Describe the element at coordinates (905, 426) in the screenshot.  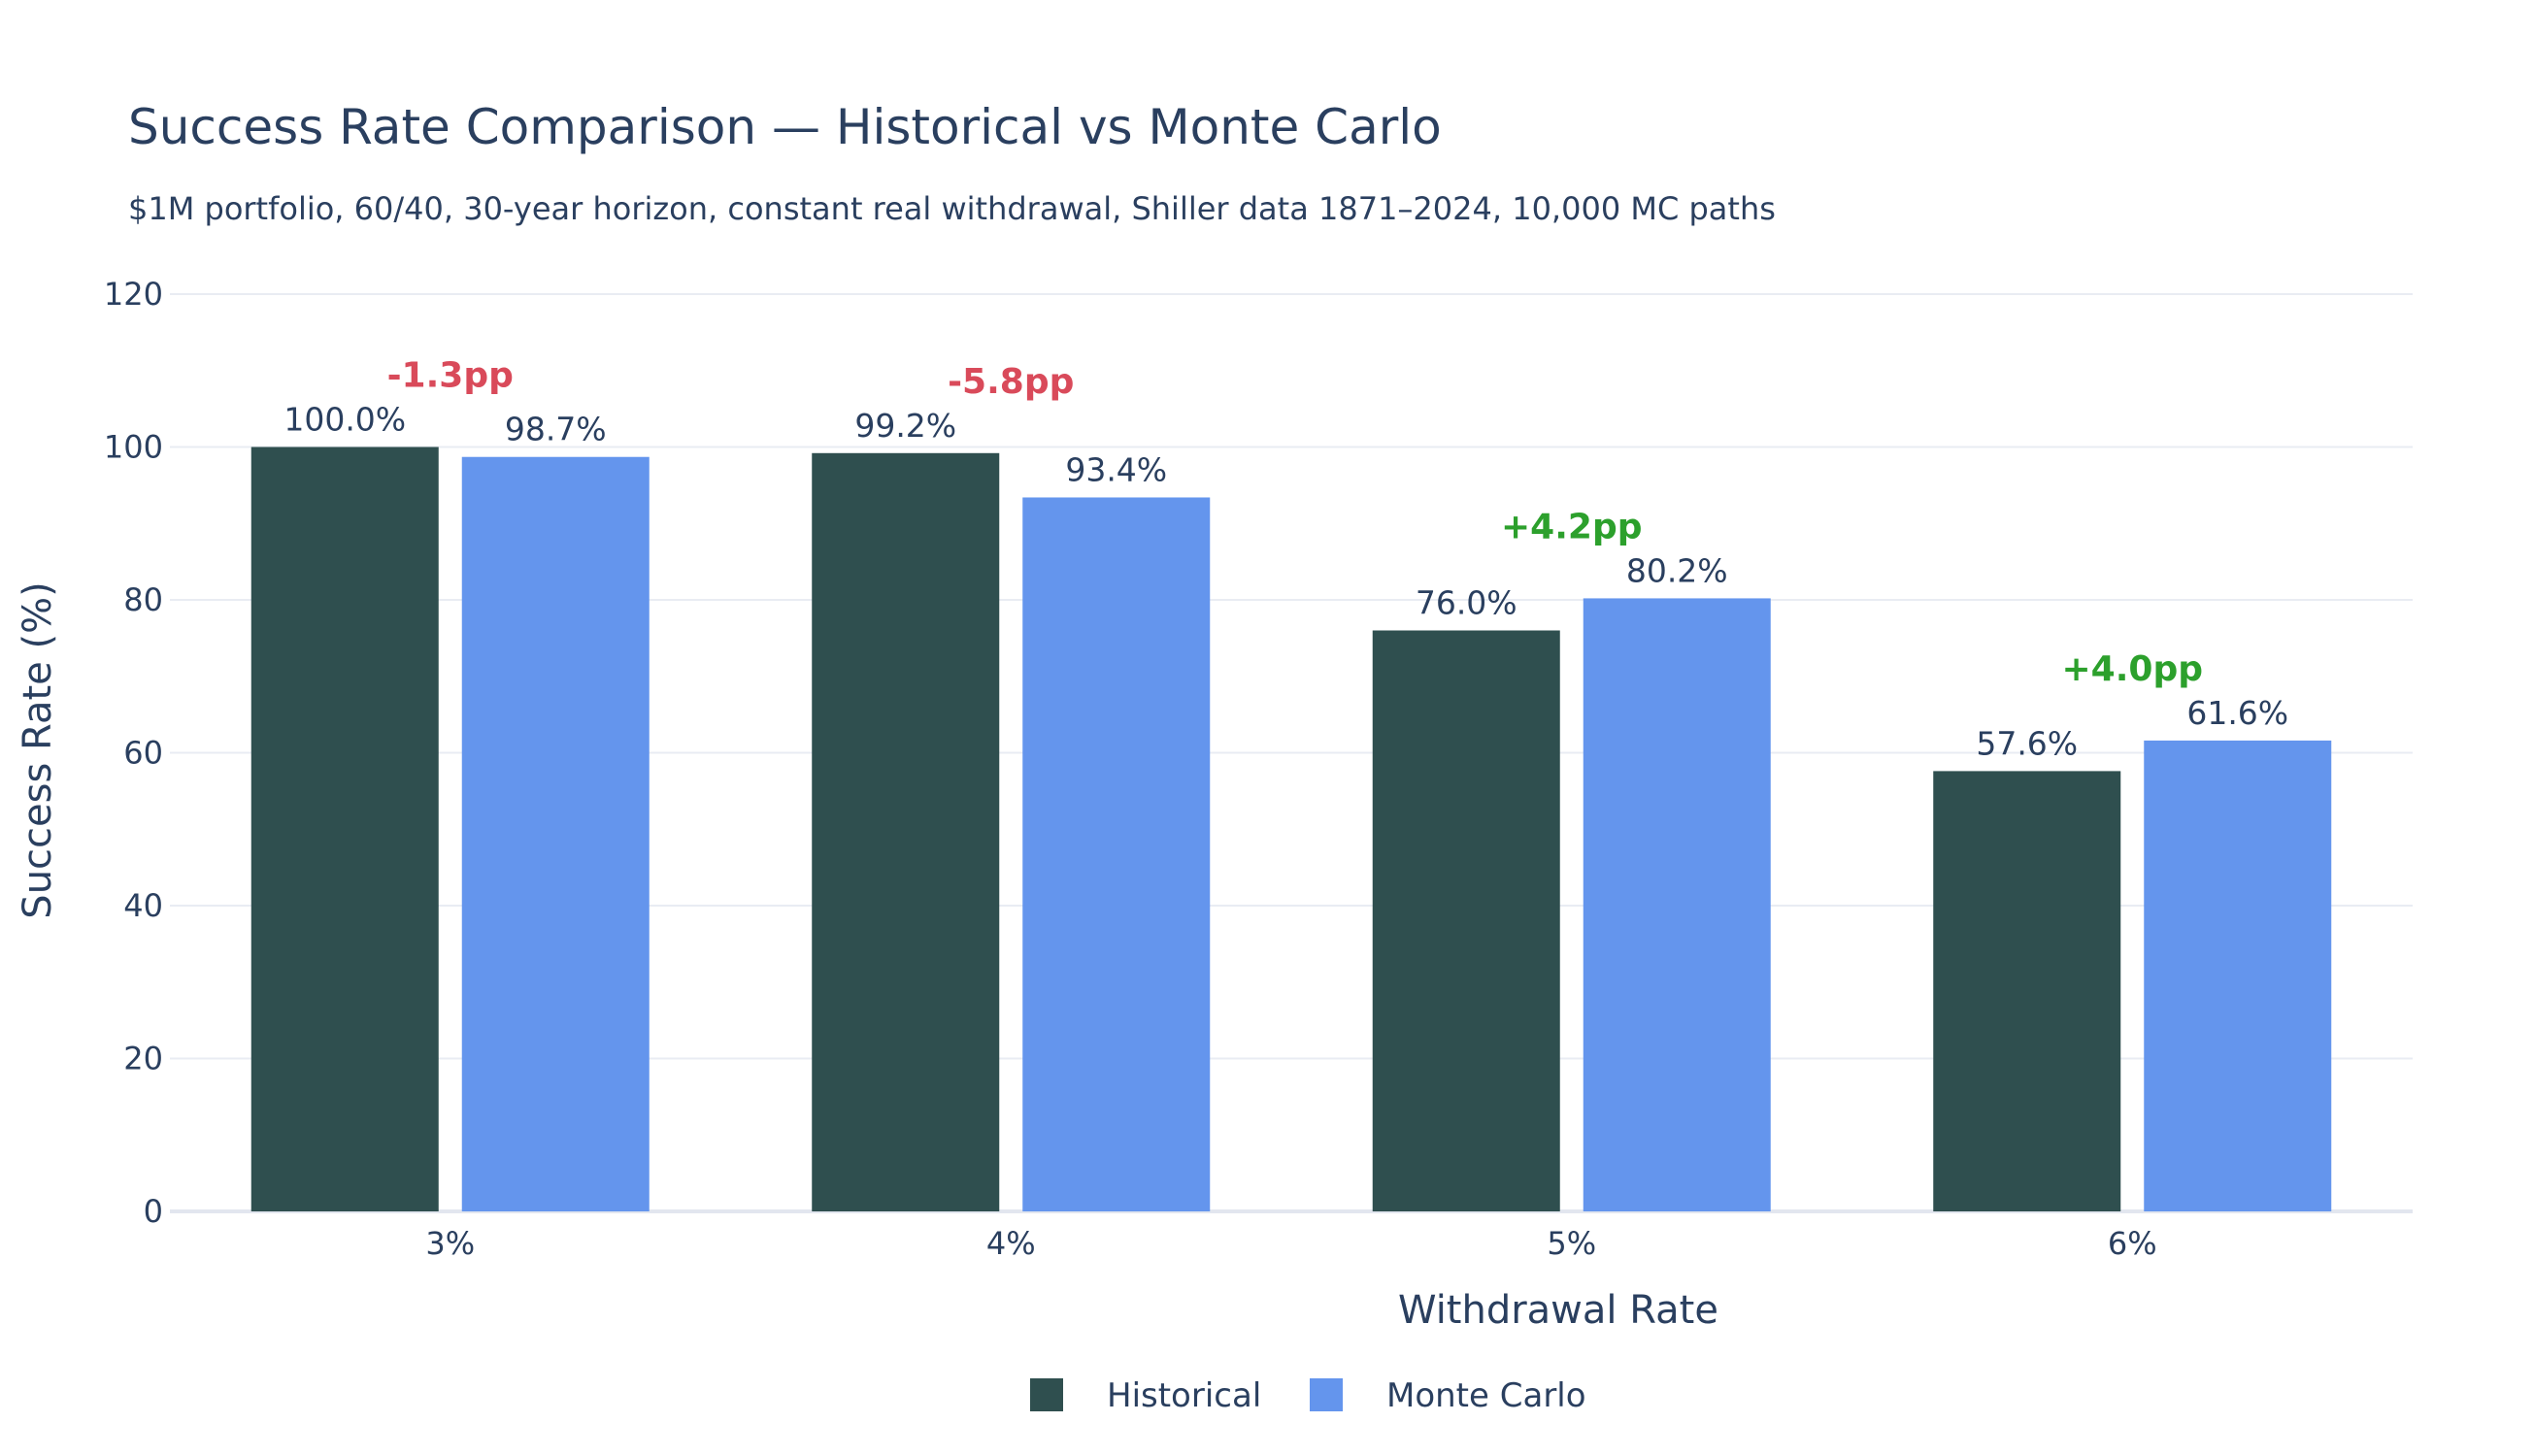
I see `data-label: 99.2%` at that location.